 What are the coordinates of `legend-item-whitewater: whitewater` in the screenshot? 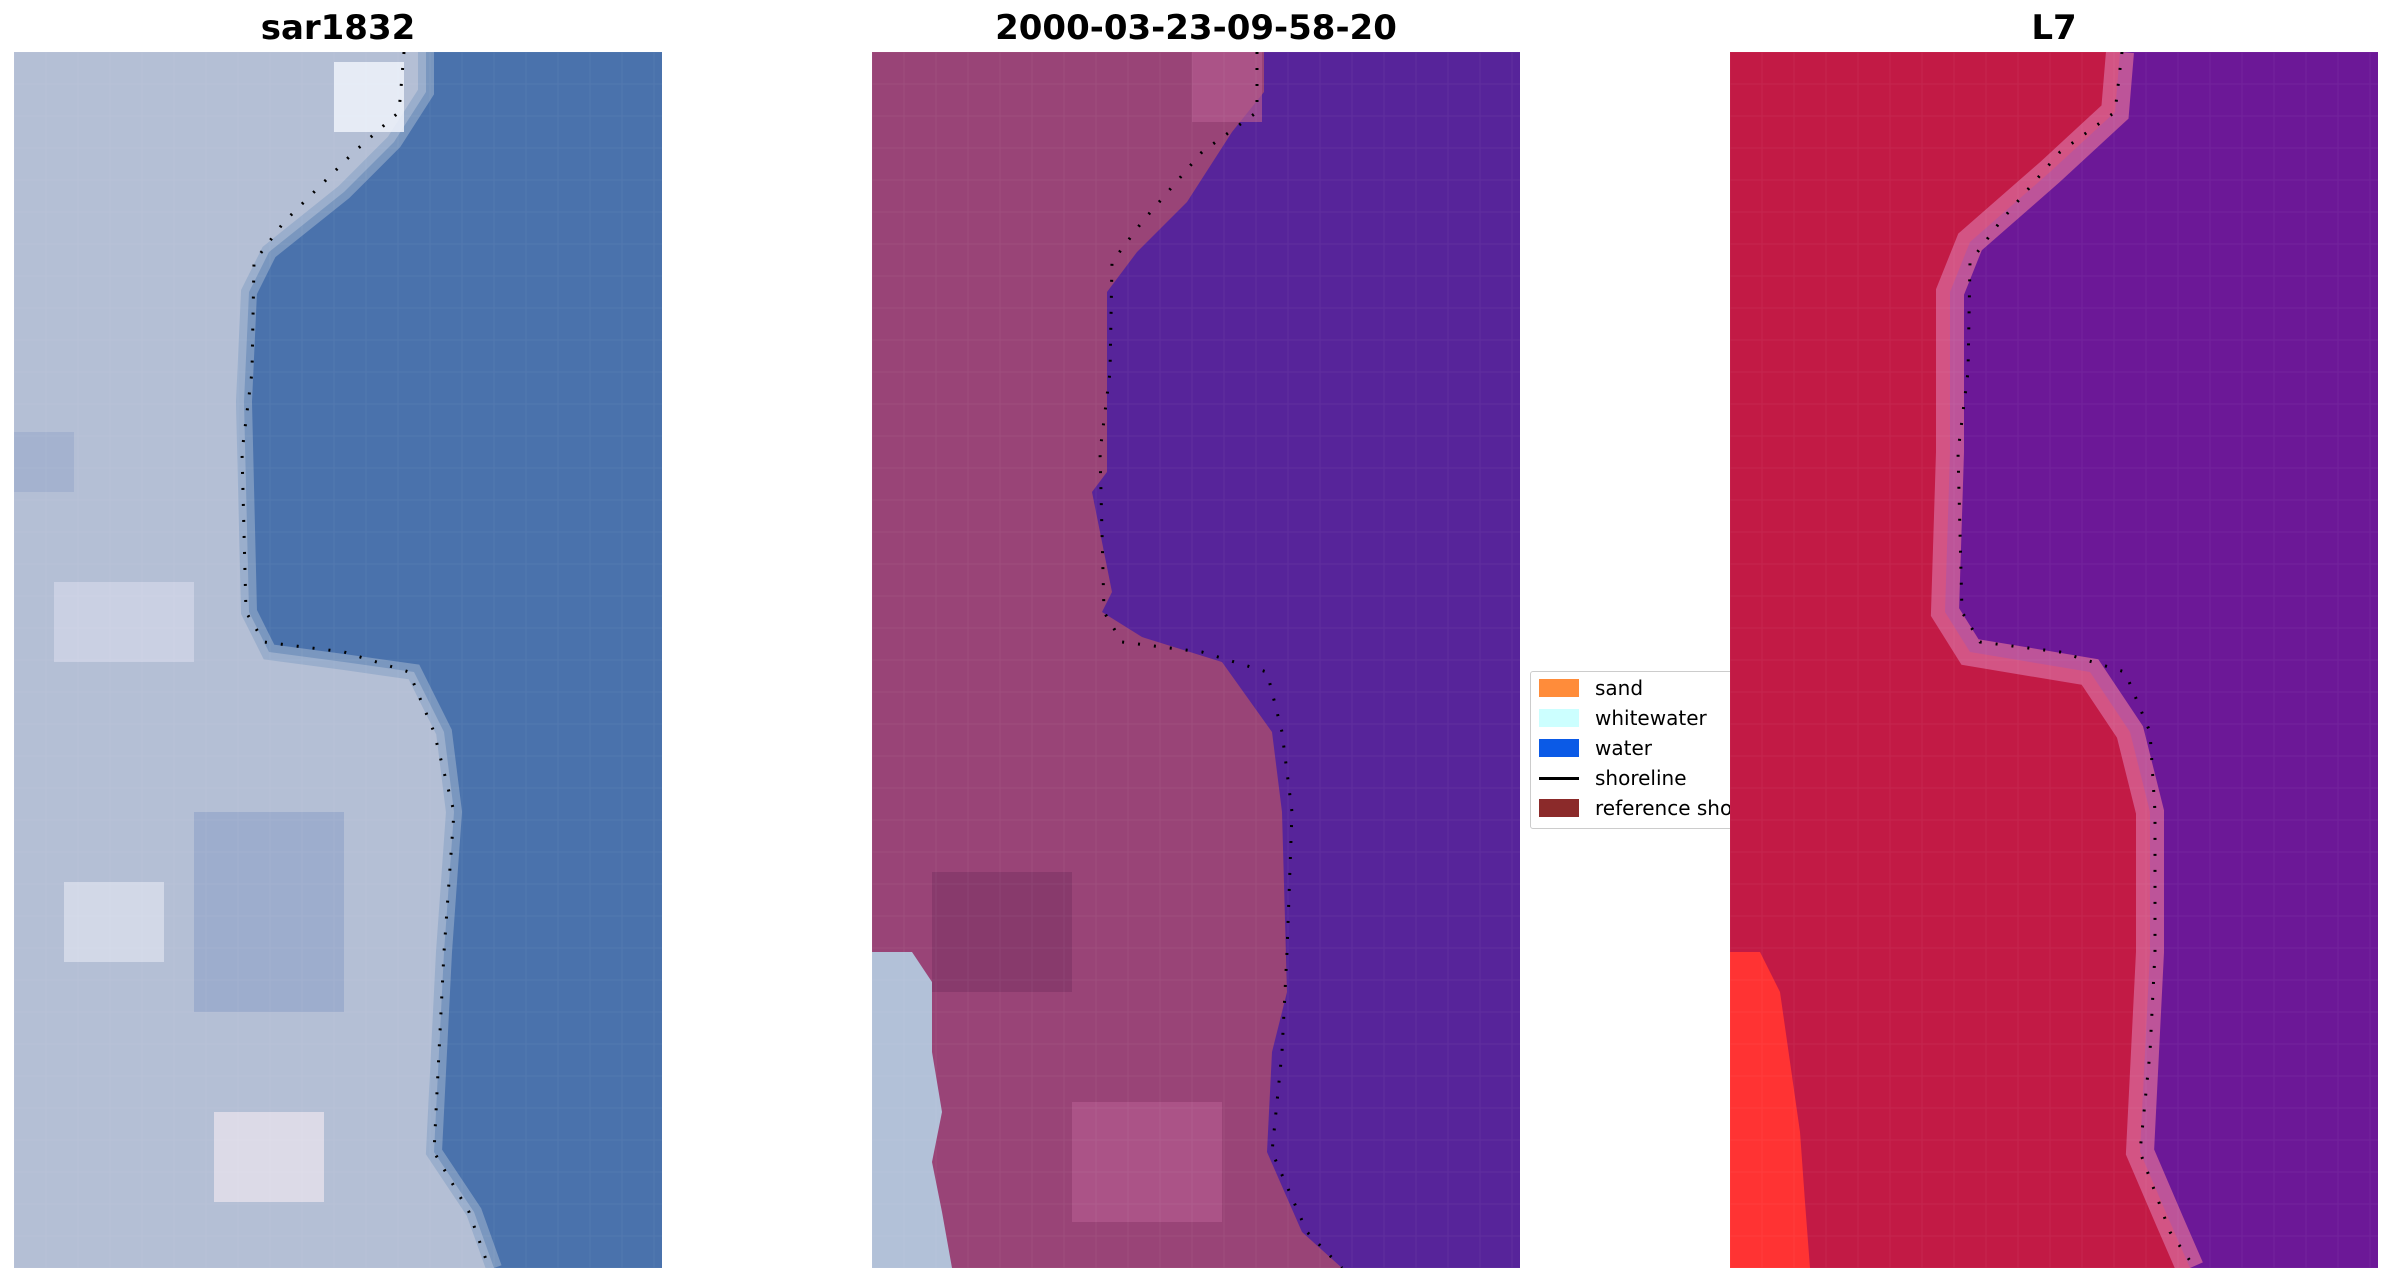 It's located at (1623, 718).